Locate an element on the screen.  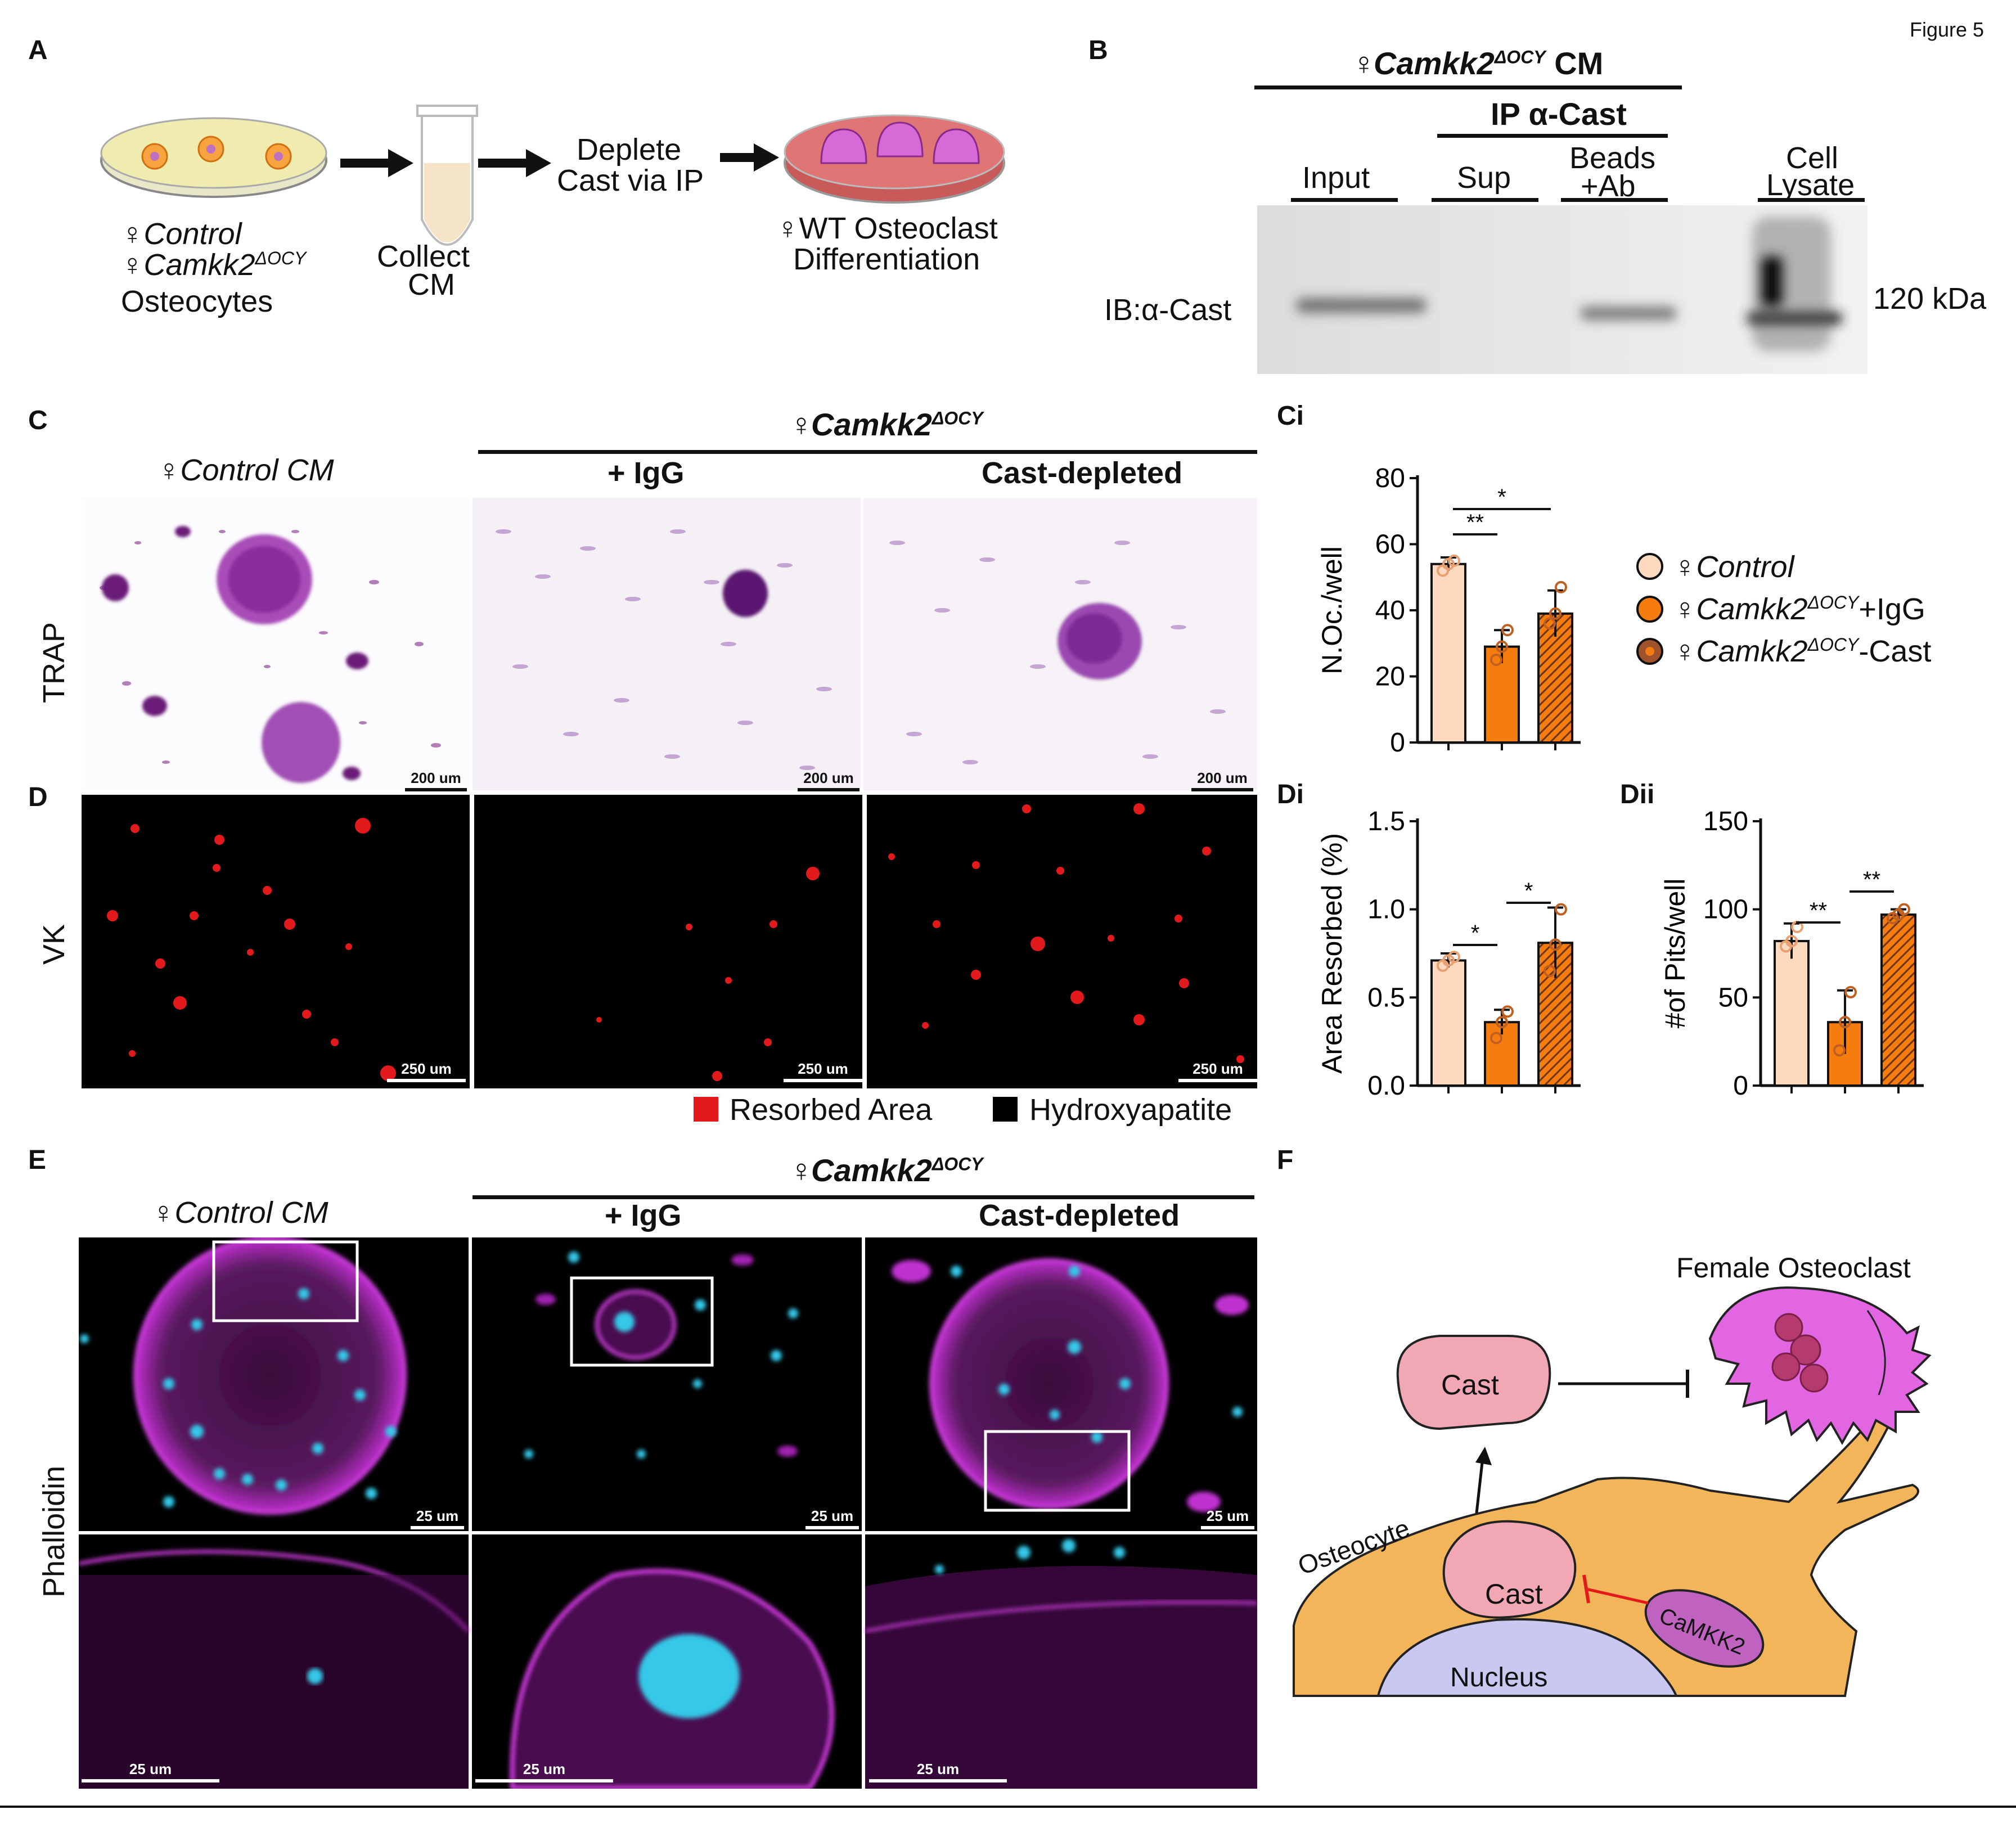
lane-sup: Sup is located at coordinates (1484, 178).